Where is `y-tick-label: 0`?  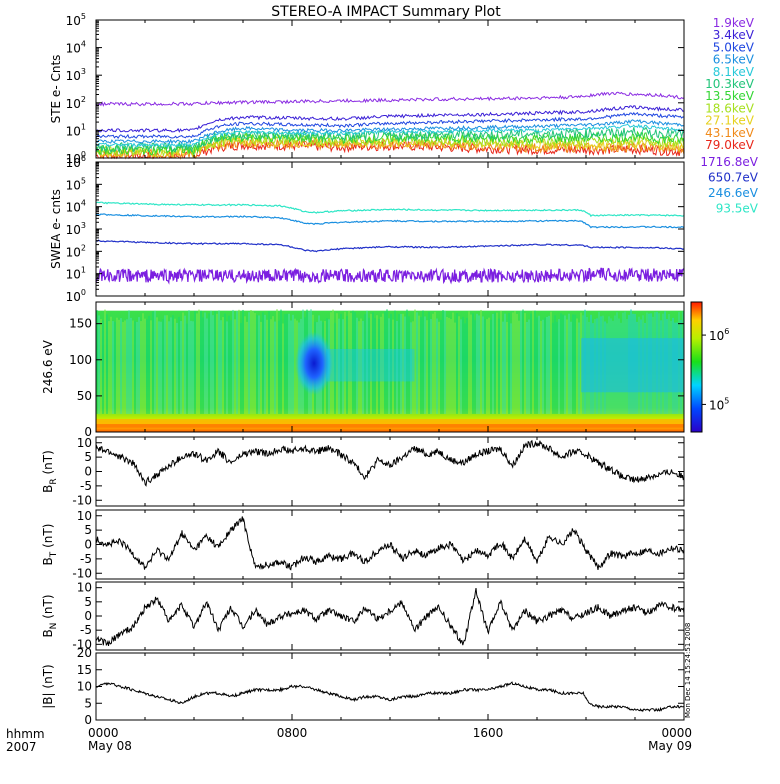 y-tick-label: 0 is located at coordinates (88, 545).